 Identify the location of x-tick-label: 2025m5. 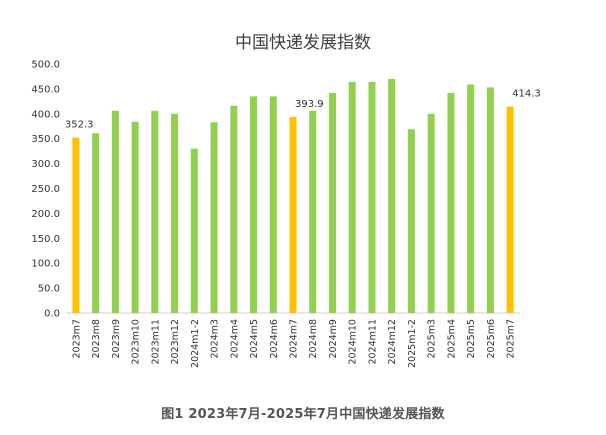
(471, 338).